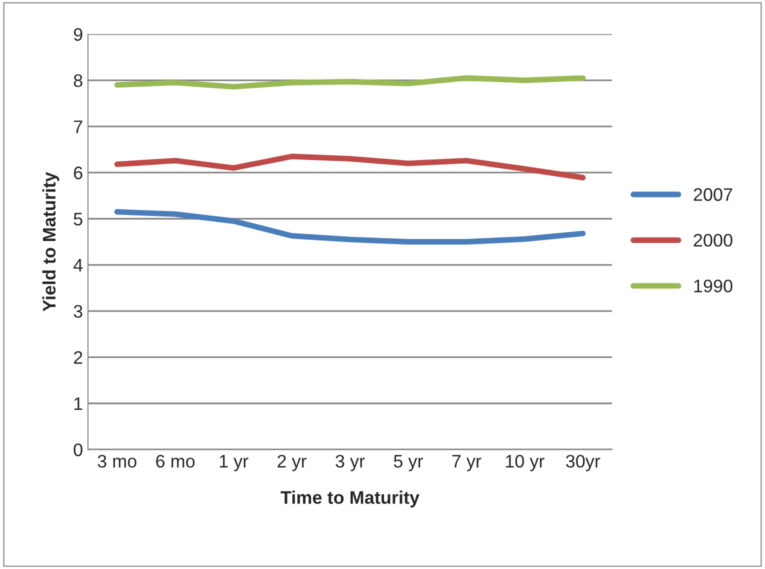 Image resolution: width=765 pixels, height=569 pixels. I want to click on y-tick-label: 7, so click(78, 126).